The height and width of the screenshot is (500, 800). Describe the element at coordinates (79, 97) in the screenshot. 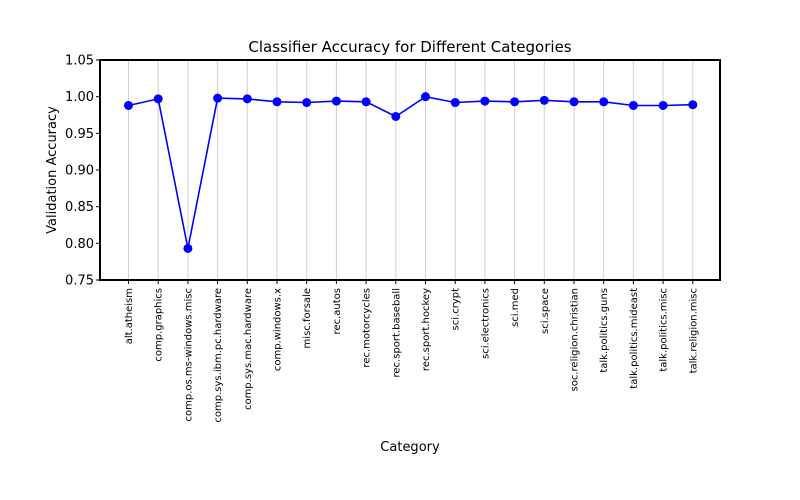

I see `y-tick-label: 1.00` at that location.